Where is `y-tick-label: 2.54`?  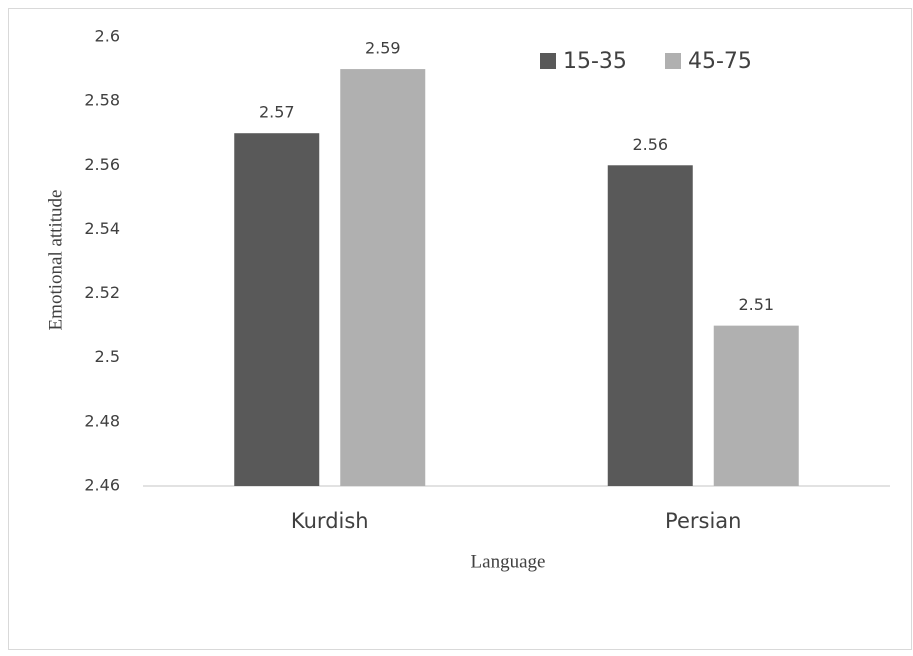 y-tick-label: 2.54 is located at coordinates (102, 228).